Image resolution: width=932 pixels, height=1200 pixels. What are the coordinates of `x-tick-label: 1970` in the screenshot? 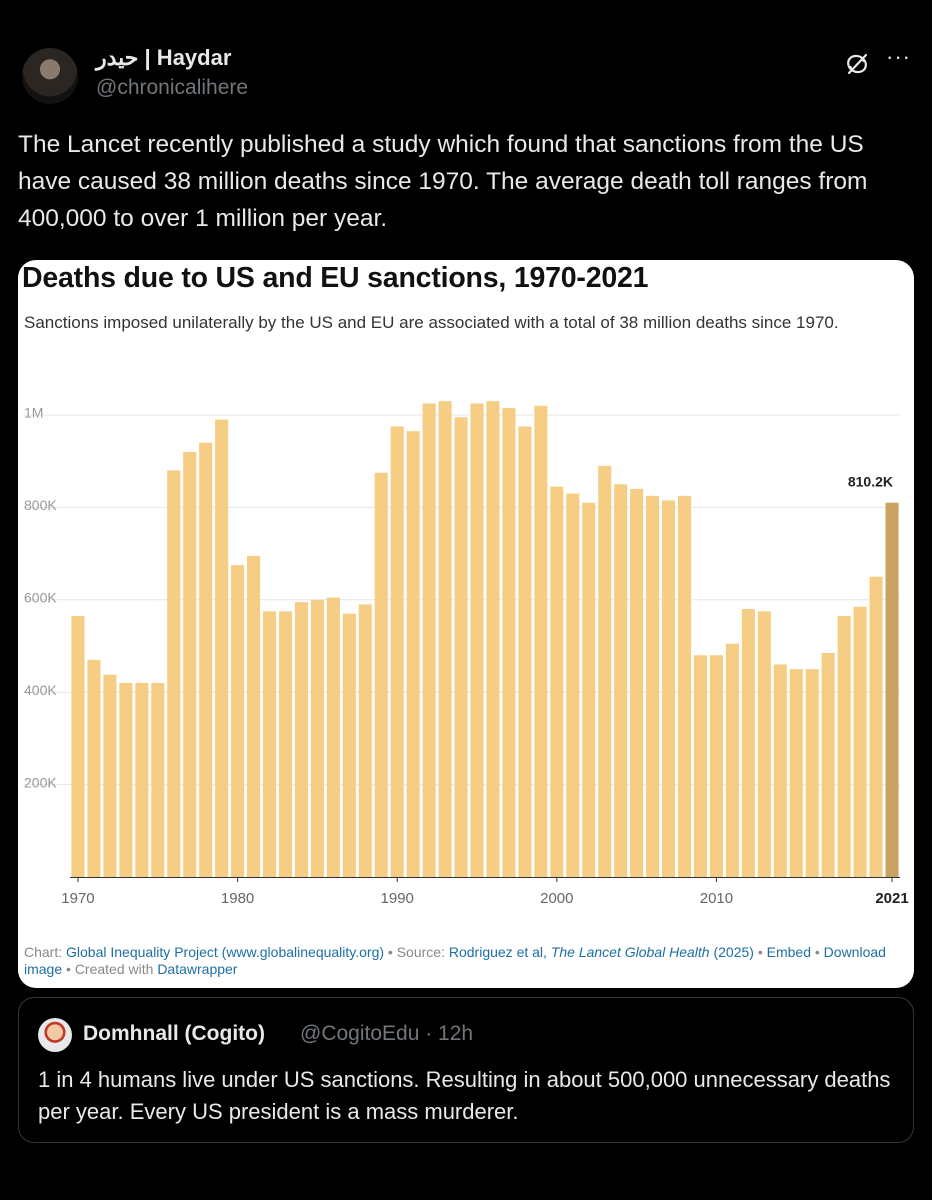 It's located at (77, 898).